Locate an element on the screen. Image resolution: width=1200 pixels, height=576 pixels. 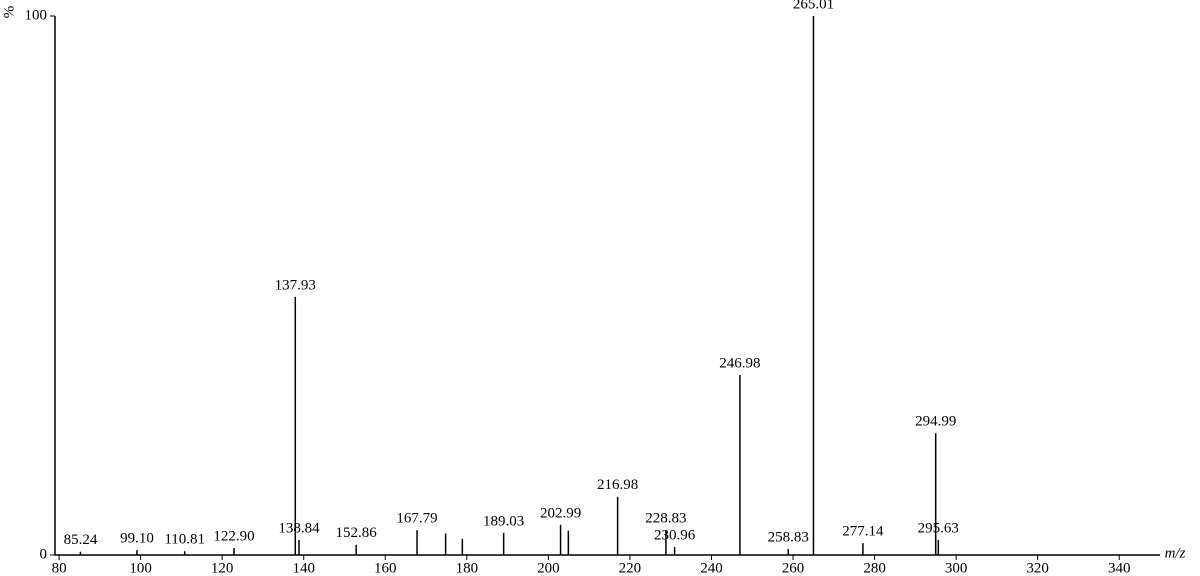
peak-label: 99.10 is located at coordinates (137, 539).